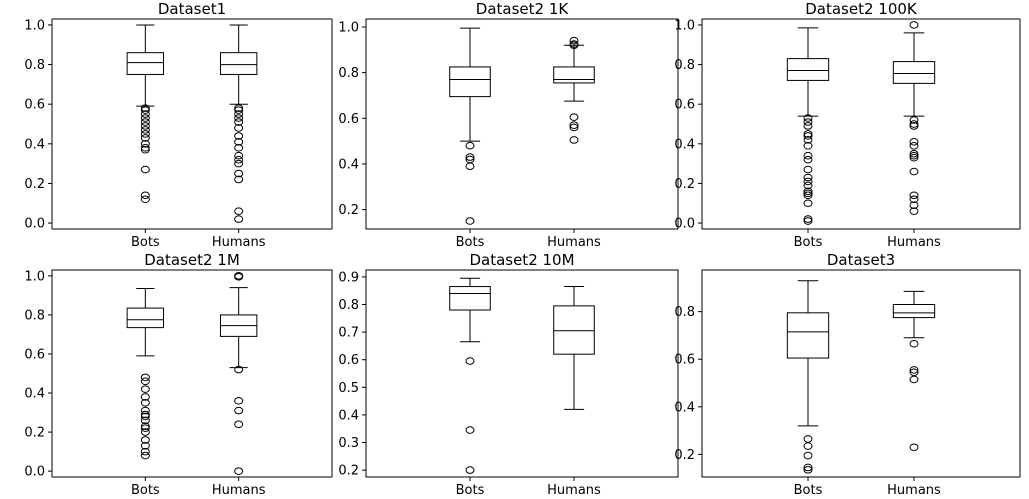  What do you see at coordinates (861, 260) in the screenshot?
I see `chart-title: Dataset3` at bounding box center [861, 260].